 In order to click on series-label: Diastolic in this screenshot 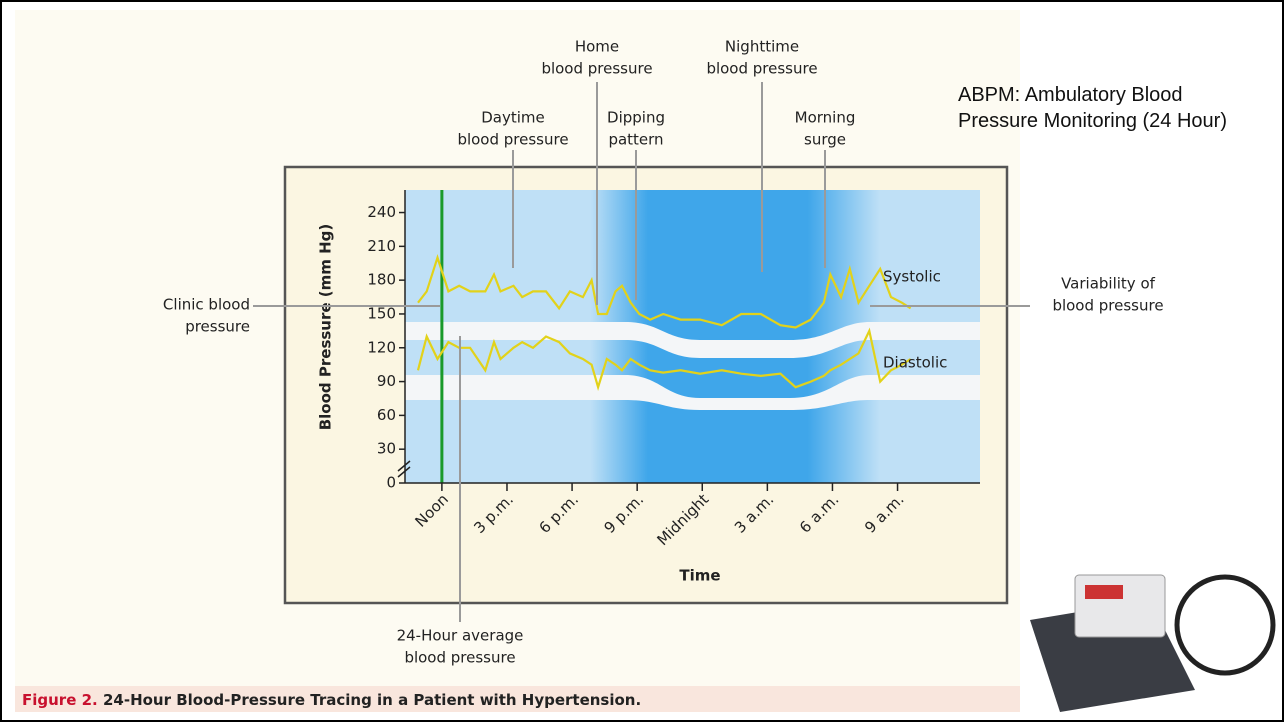, I will do `click(915, 363)`.